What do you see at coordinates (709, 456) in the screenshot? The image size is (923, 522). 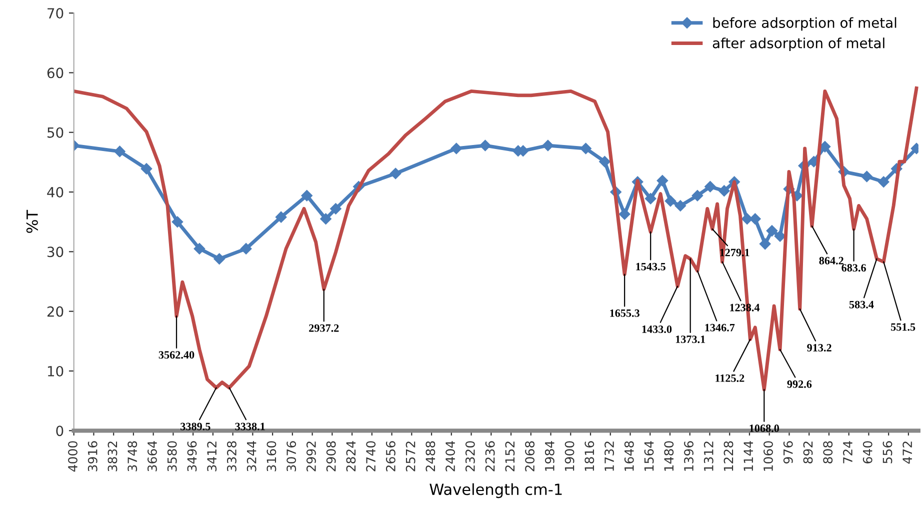 I see `x-tick-label: 1312` at bounding box center [709, 456].